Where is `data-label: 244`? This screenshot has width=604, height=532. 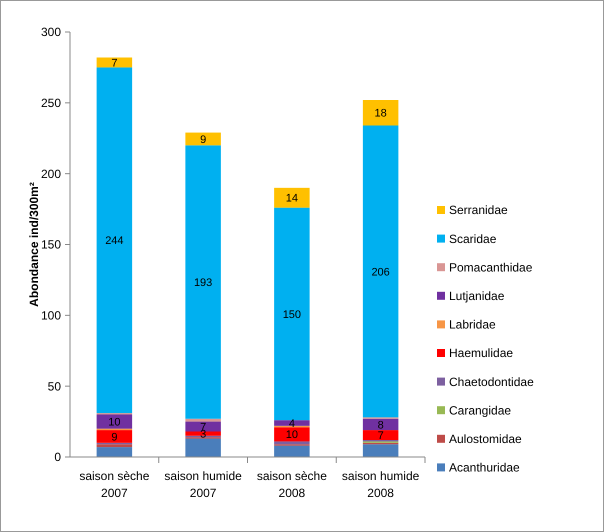 data-label: 244 is located at coordinates (114, 241).